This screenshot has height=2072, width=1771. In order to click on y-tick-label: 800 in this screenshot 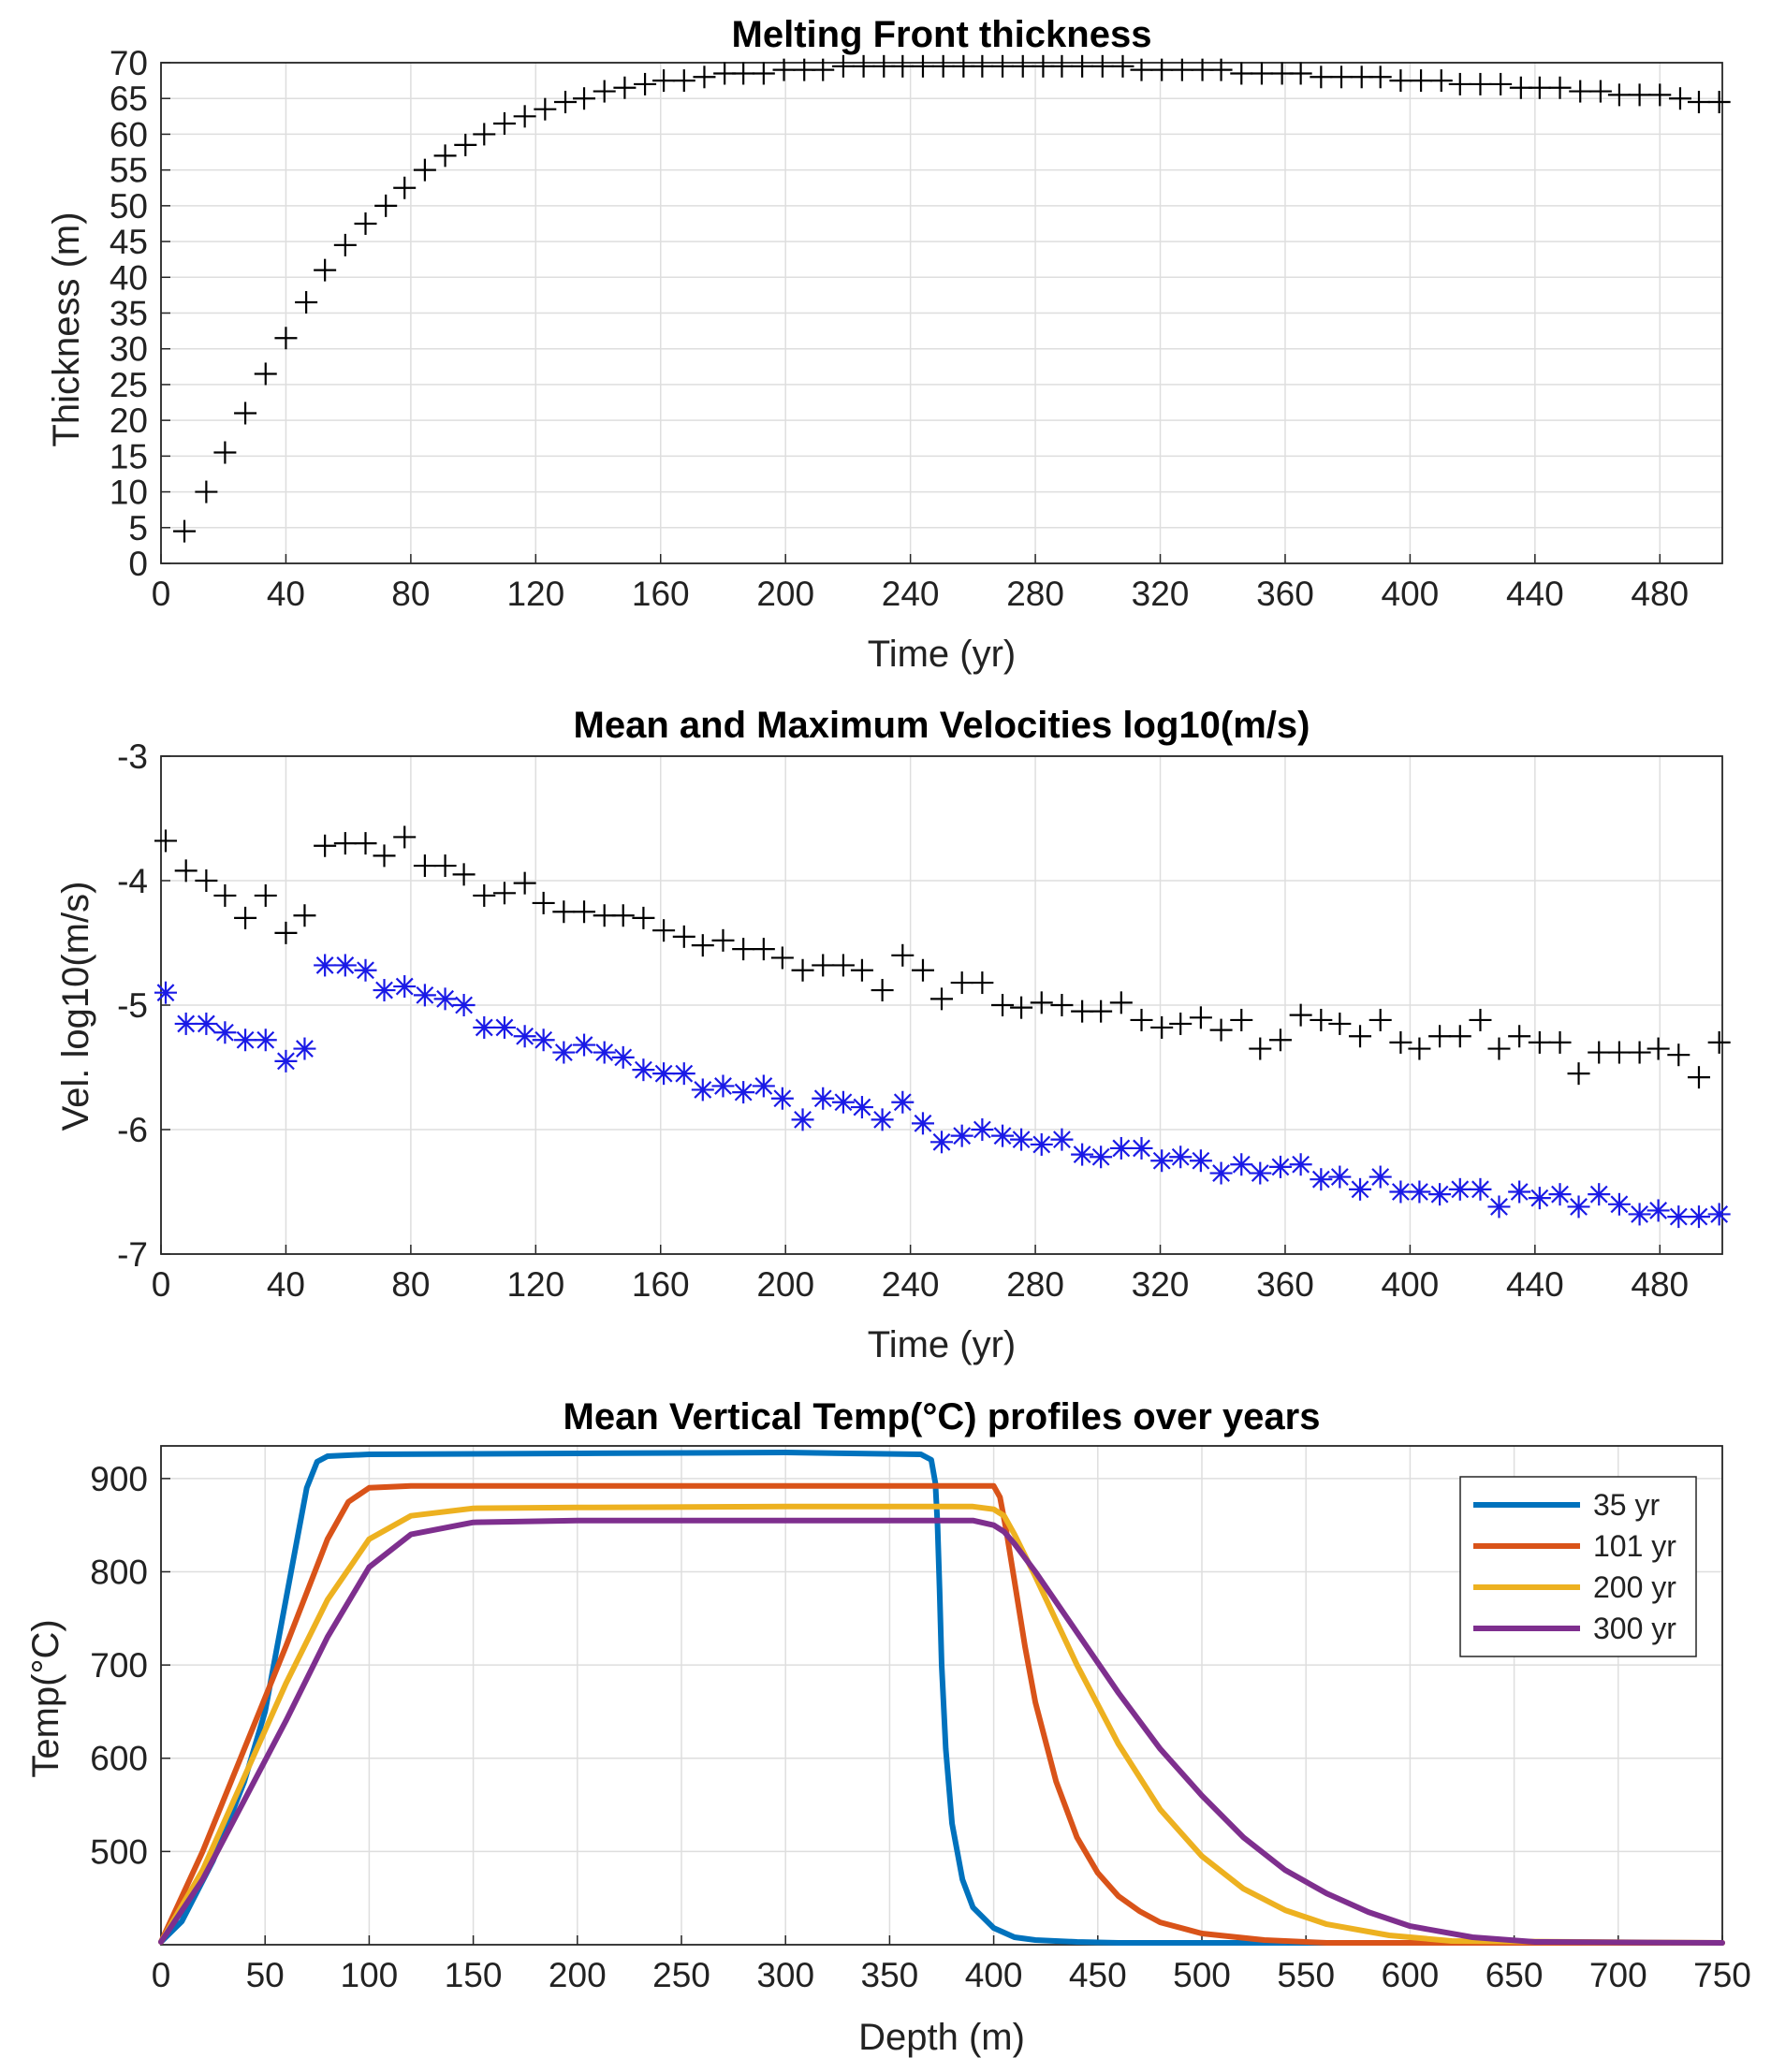, I will do `click(119, 1572)`.